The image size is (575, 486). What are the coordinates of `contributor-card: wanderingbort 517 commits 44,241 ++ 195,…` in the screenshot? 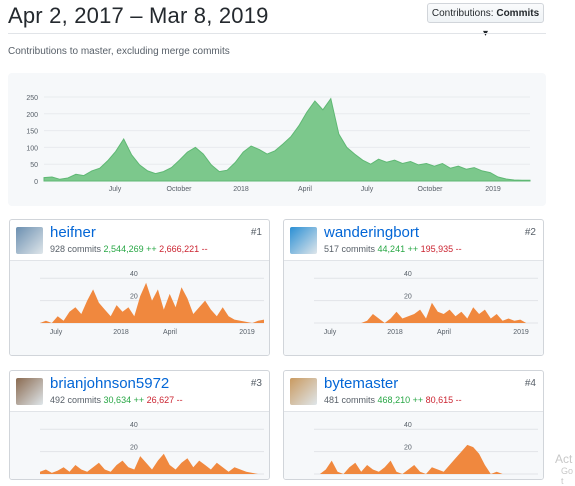 It's located at (413, 287).